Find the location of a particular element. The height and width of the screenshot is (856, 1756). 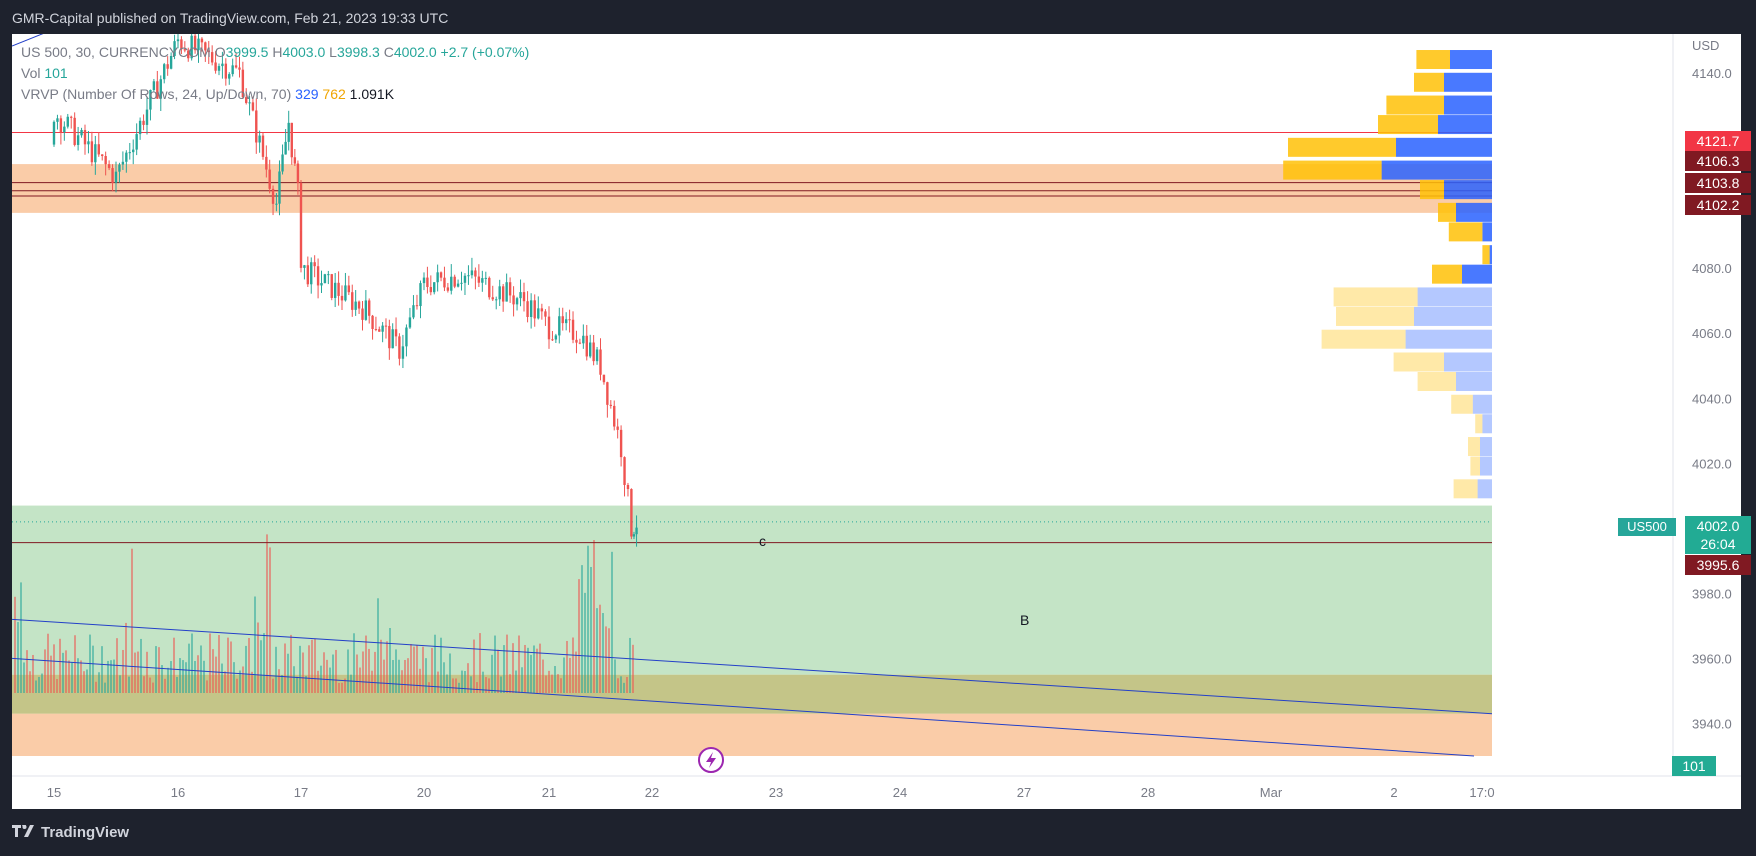

legend-vrvp-total: 1.091K is located at coordinates (372, 94).